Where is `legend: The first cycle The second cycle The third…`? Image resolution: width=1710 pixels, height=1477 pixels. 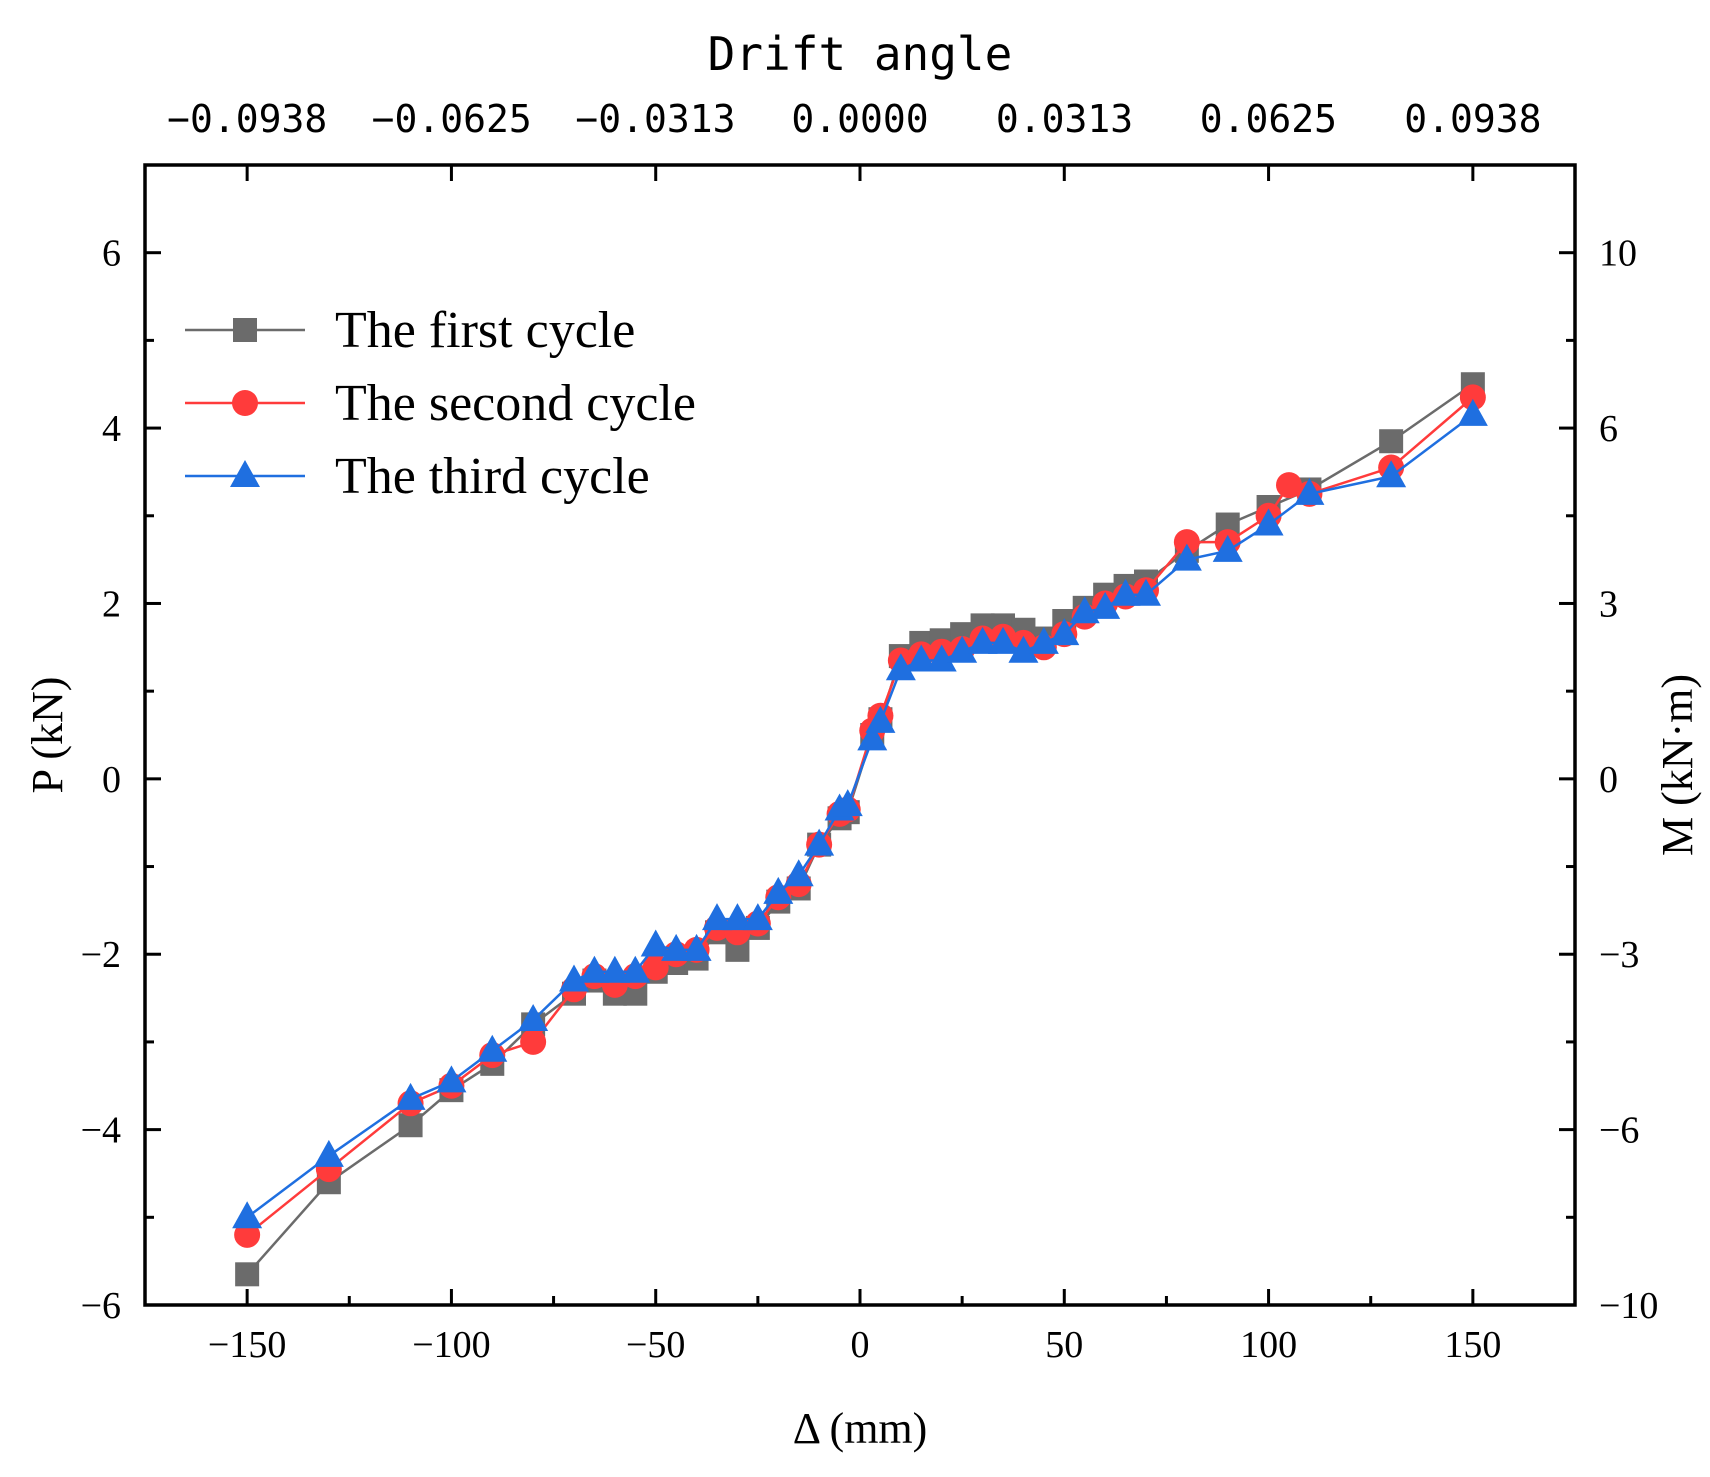 legend: The first cycle The second cycle The third… is located at coordinates (440, 403).